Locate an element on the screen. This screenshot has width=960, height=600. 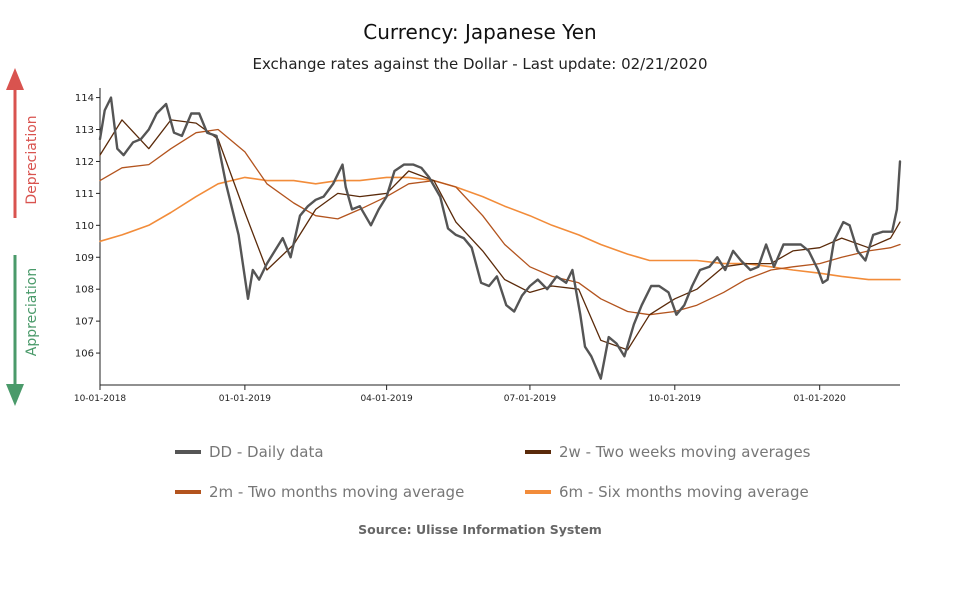
y-tick-label: 110 is located at coordinates (84, 226).